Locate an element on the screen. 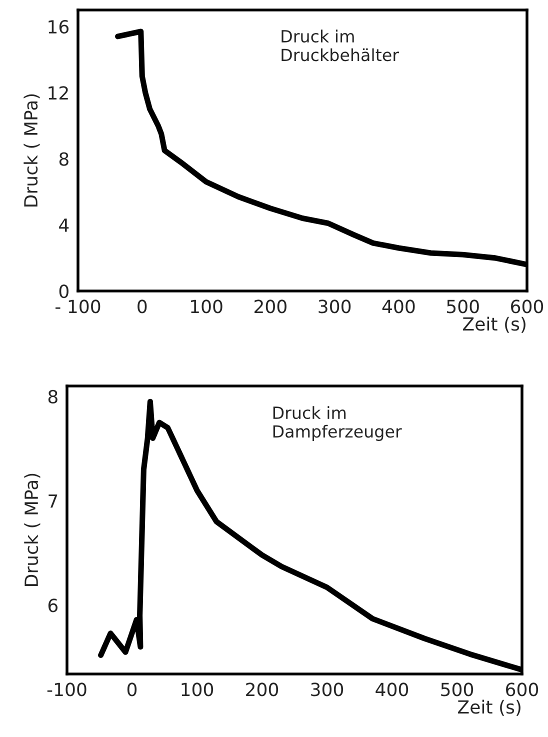 The width and height of the screenshot is (548, 737). y-tick-label: 16 is located at coordinates (58, 27).